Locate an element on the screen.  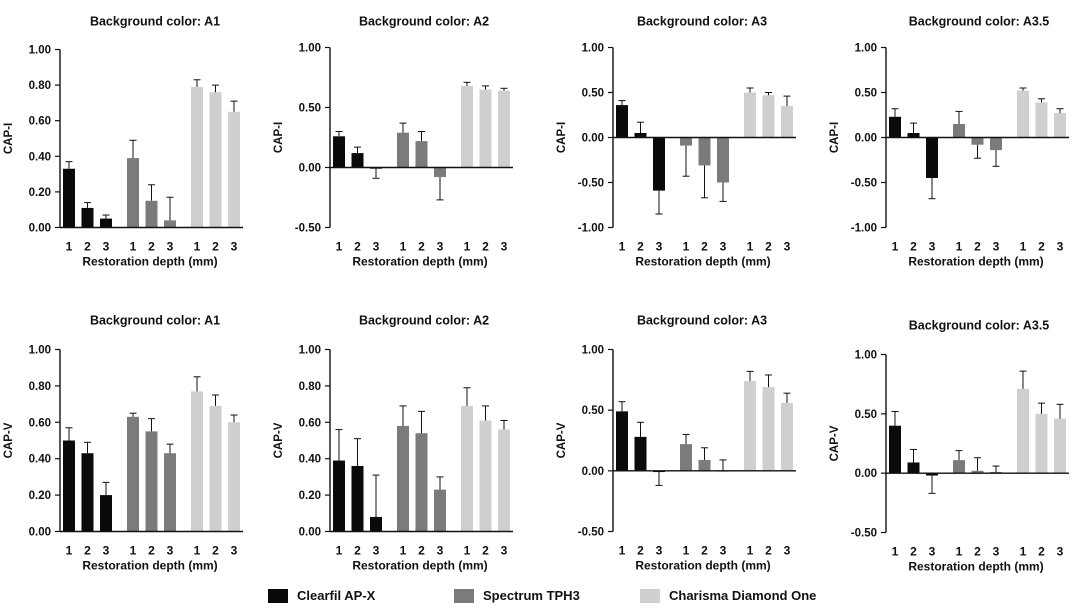
legend-label-clearfil: Clearfil AP-X is located at coordinates (336, 595).